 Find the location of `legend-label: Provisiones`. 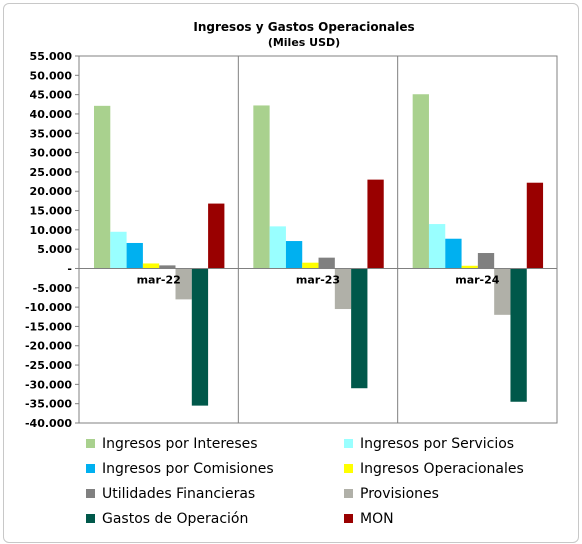

legend-label: Provisiones is located at coordinates (399, 494).